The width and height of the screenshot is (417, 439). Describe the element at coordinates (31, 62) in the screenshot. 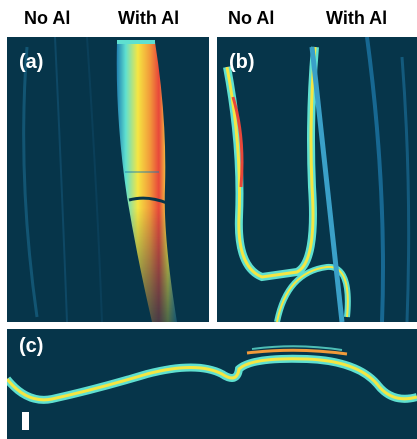

I see `panel-label-a: (a)` at that location.